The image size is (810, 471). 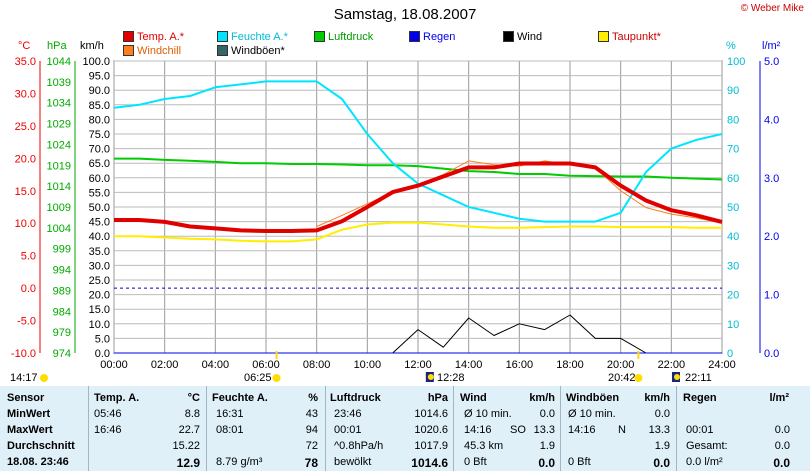 I want to click on wind-tick-label: 35.0, so click(x=99, y=252).